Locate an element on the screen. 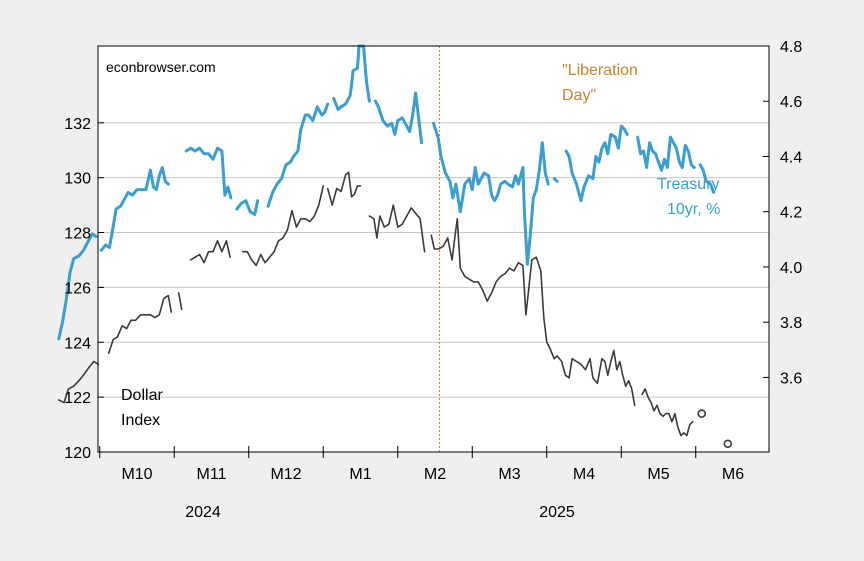 This screenshot has height=561, width=864. left-tick-label: 132 is located at coordinates (77, 124).